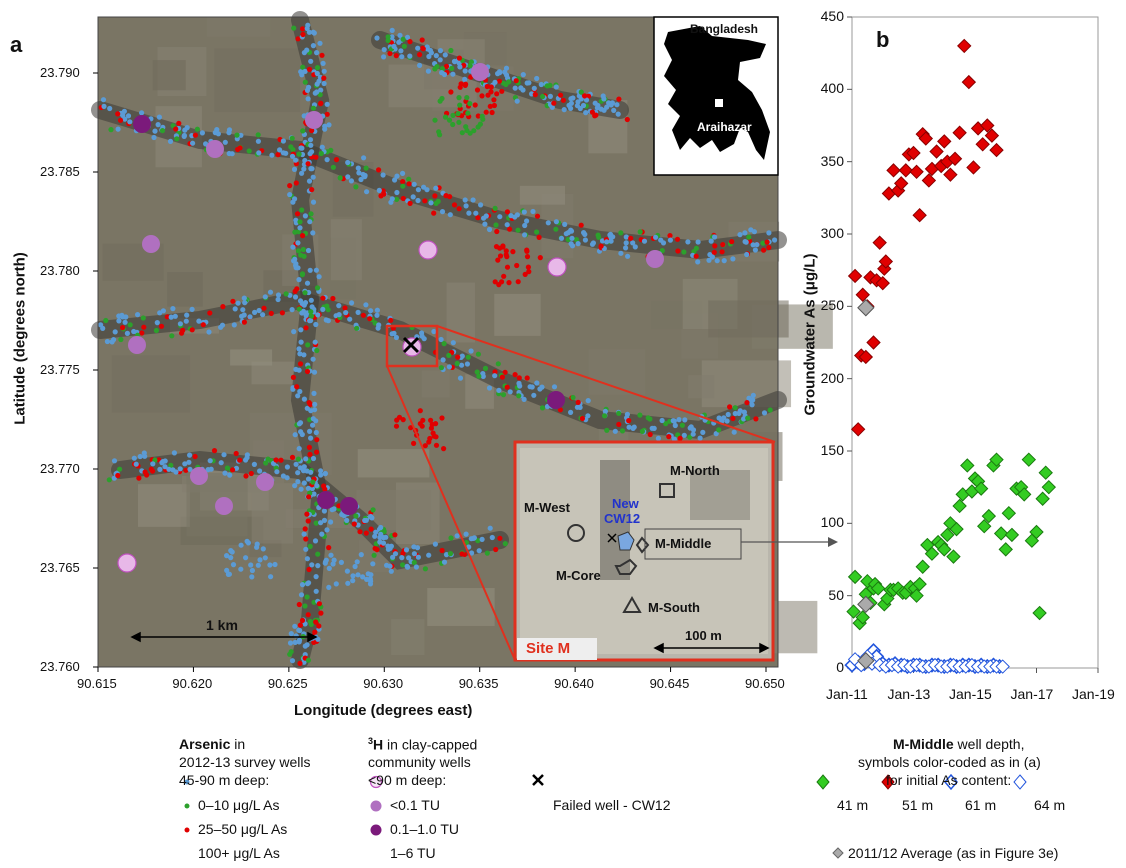 The image size is (1126, 868). What do you see at coordinates (243, 829) in the screenshot?
I see `arsenic-legend-item-mid: 25–50 μg/L As` at bounding box center [243, 829].